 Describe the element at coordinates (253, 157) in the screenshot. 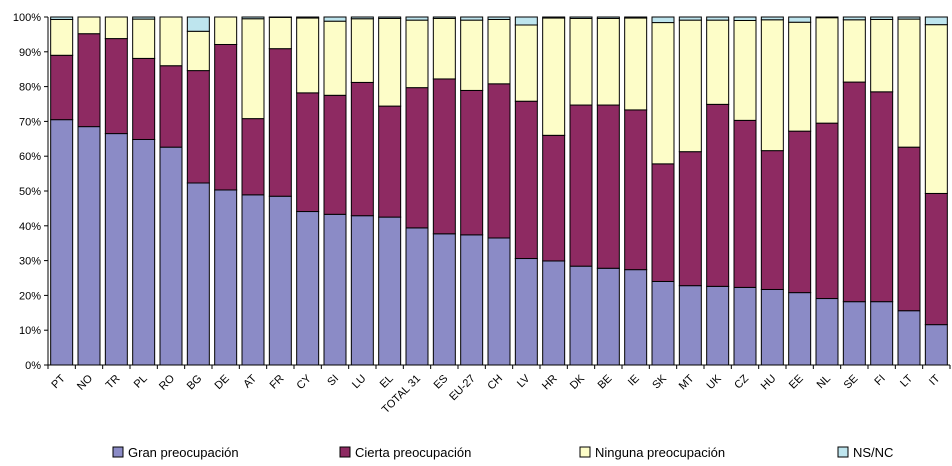

I see `bar-segment-at-s1` at that location.